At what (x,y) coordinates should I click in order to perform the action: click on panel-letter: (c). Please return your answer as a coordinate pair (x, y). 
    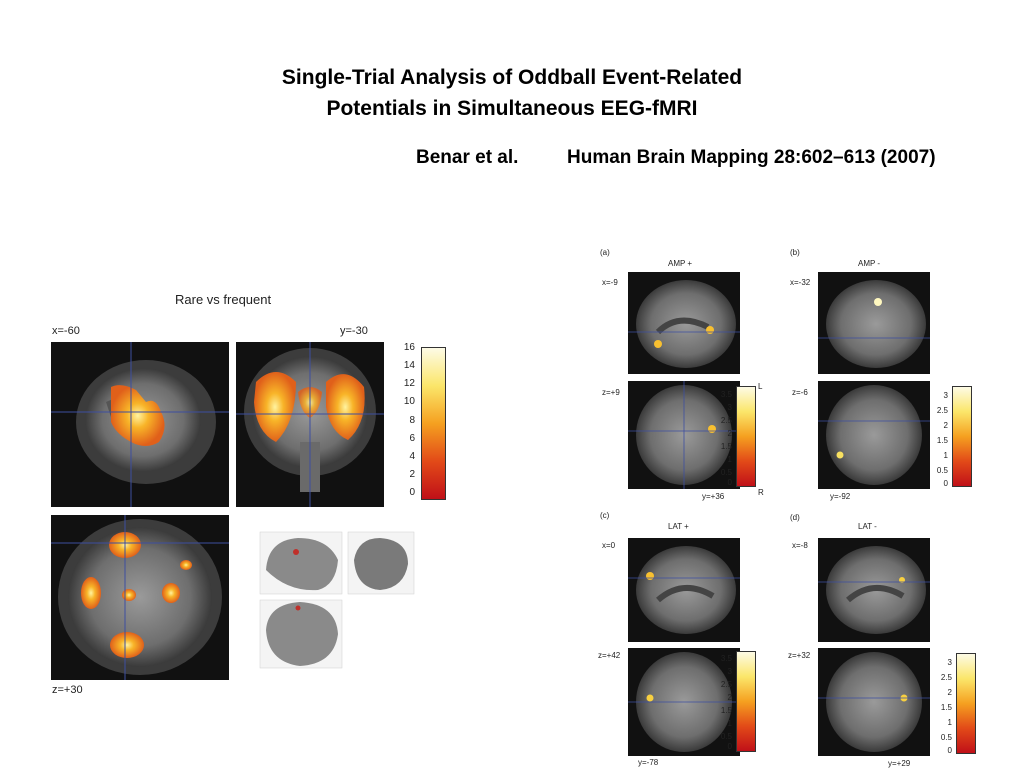
    Looking at the image, I should click on (605, 515).